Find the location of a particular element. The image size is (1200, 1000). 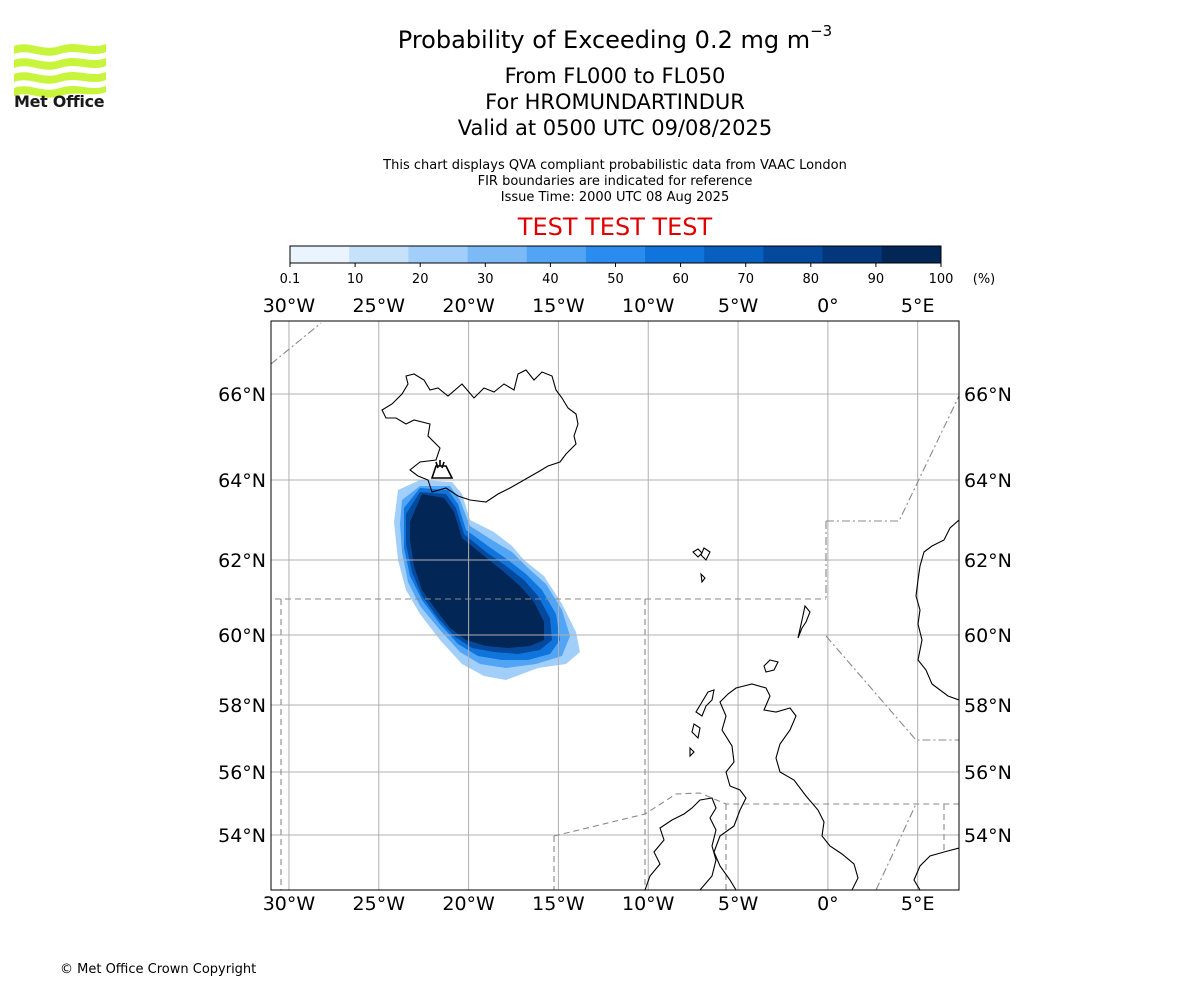

colorbar-tick-label: 70 is located at coordinates (745, 279).